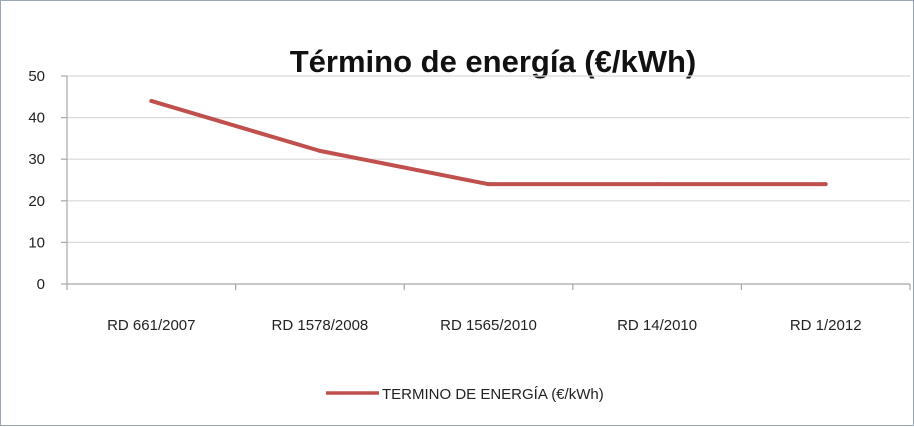  What do you see at coordinates (36, 159) in the screenshot?
I see `y-tick-label: 30` at bounding box center [36, 159].